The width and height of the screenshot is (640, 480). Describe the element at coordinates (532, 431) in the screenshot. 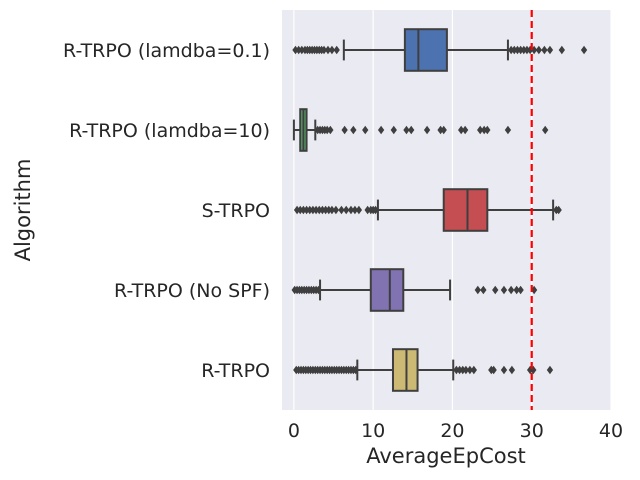

I see `x-tick-label: 30` at that location.